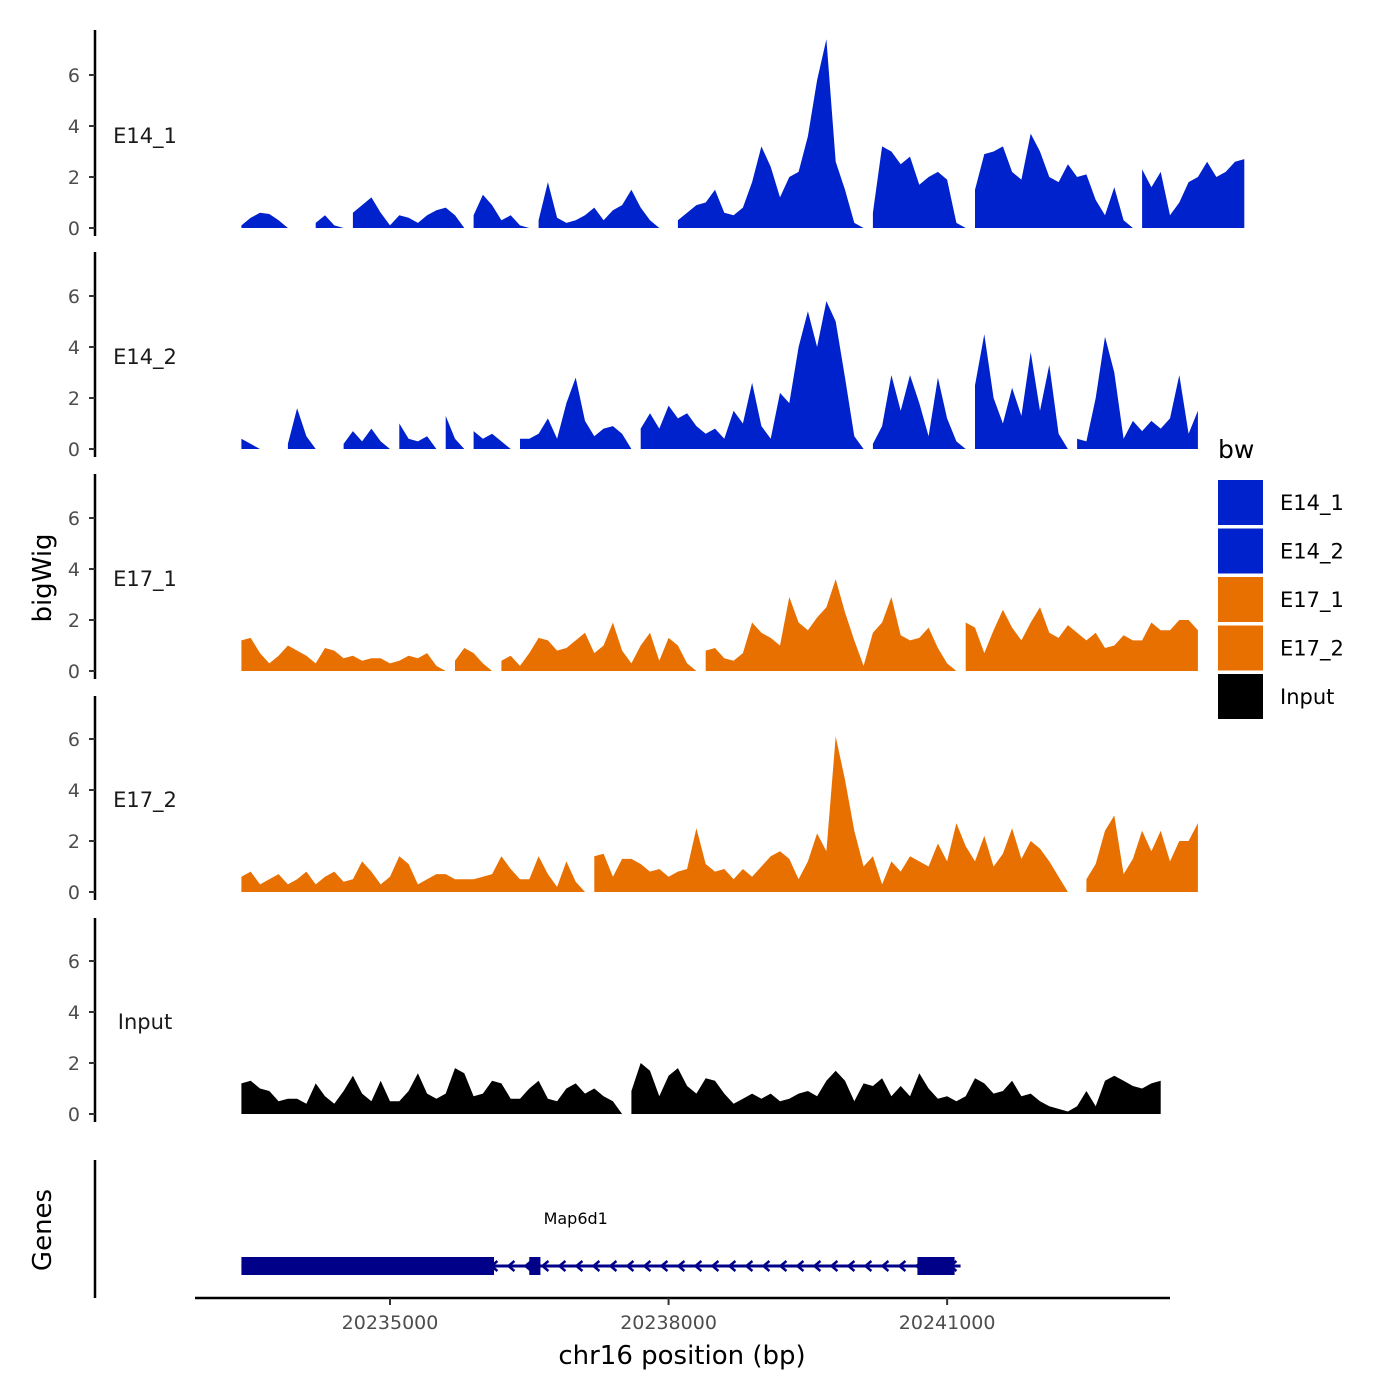 The image size is (1400, 1400). Describe the element at coordinates (1312, 649) in the screenshot. I see `legend-label: E17_2` at that location.